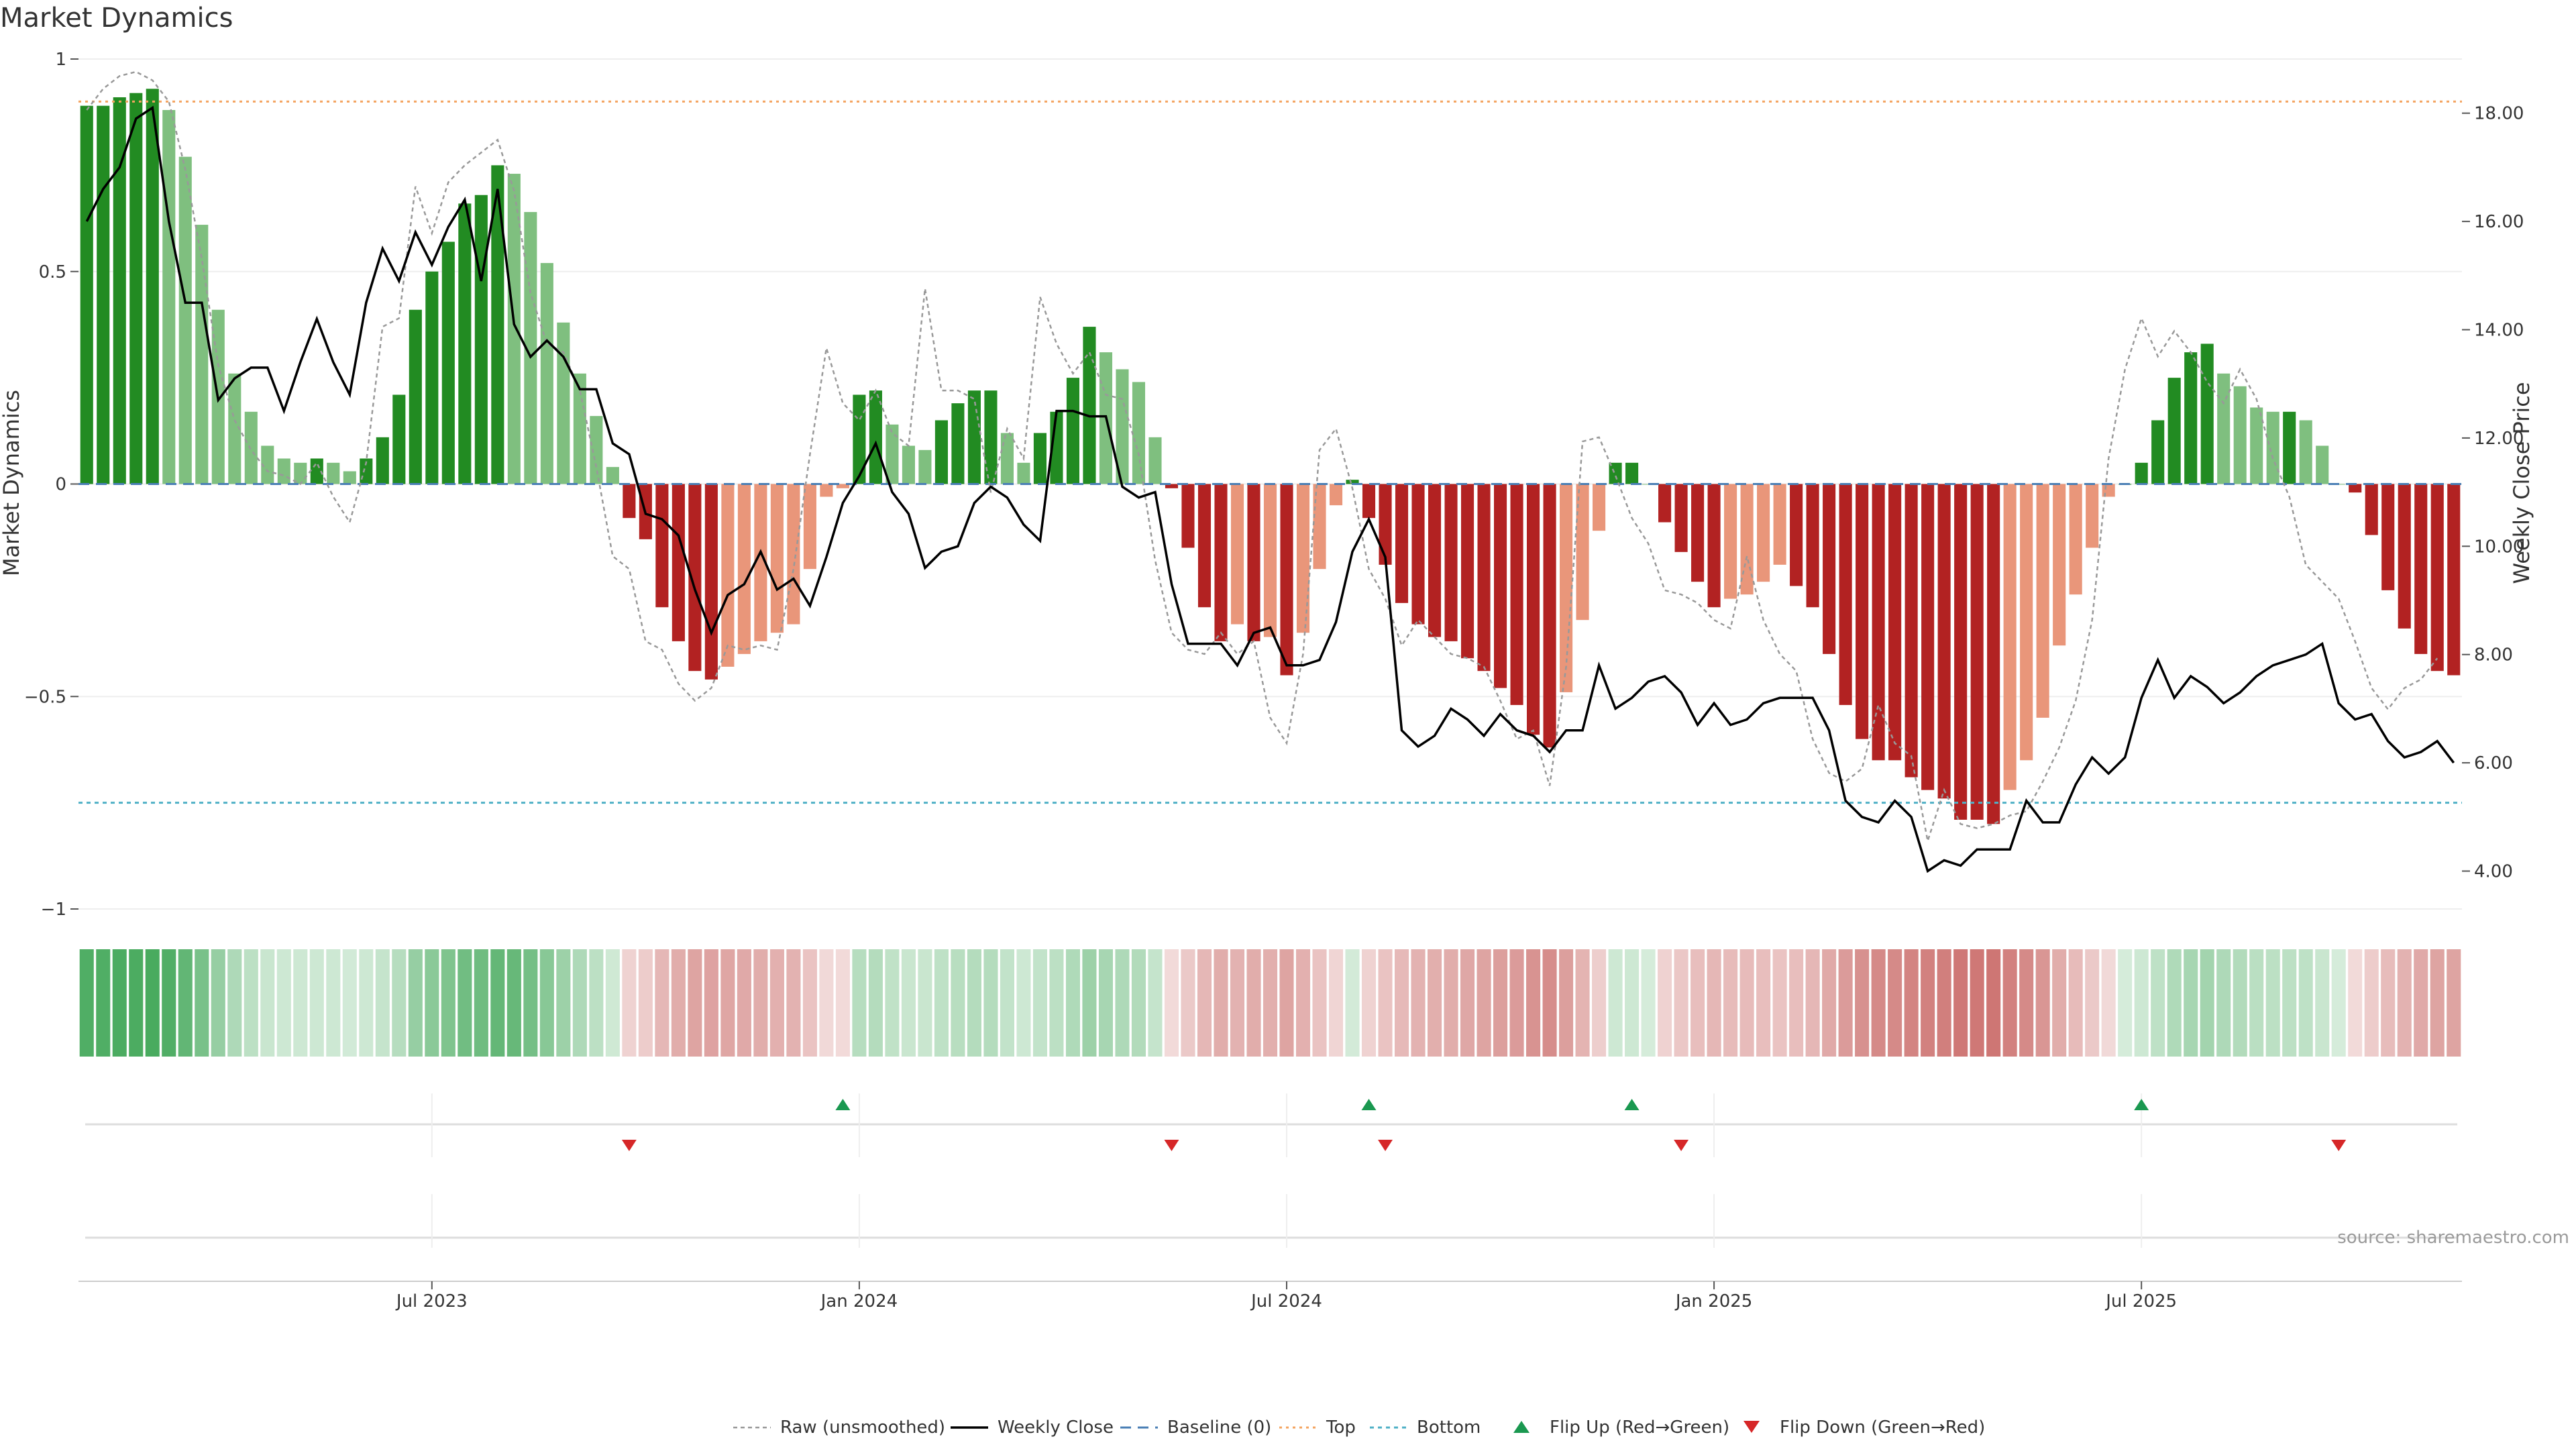 This screenshot has width=2576, height=1449. Describe the element at coordinates (1639, 1427) in the screenshot. I see `legend-flip-up-label: Flip Up (Red→Green)` at that location.